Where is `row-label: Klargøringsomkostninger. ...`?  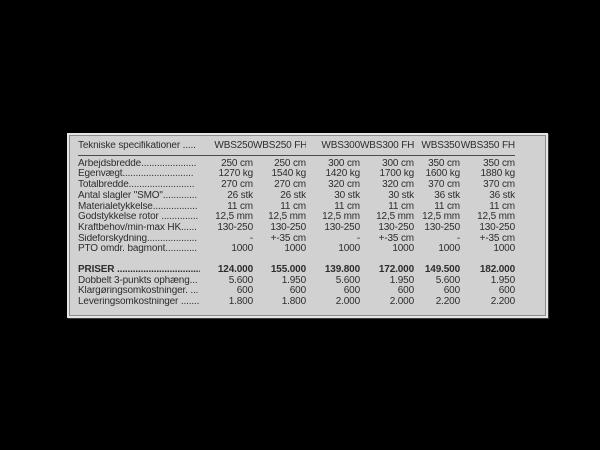 row-label: Klargøringsomkostninger. ... is located at coordinates (138, 291).